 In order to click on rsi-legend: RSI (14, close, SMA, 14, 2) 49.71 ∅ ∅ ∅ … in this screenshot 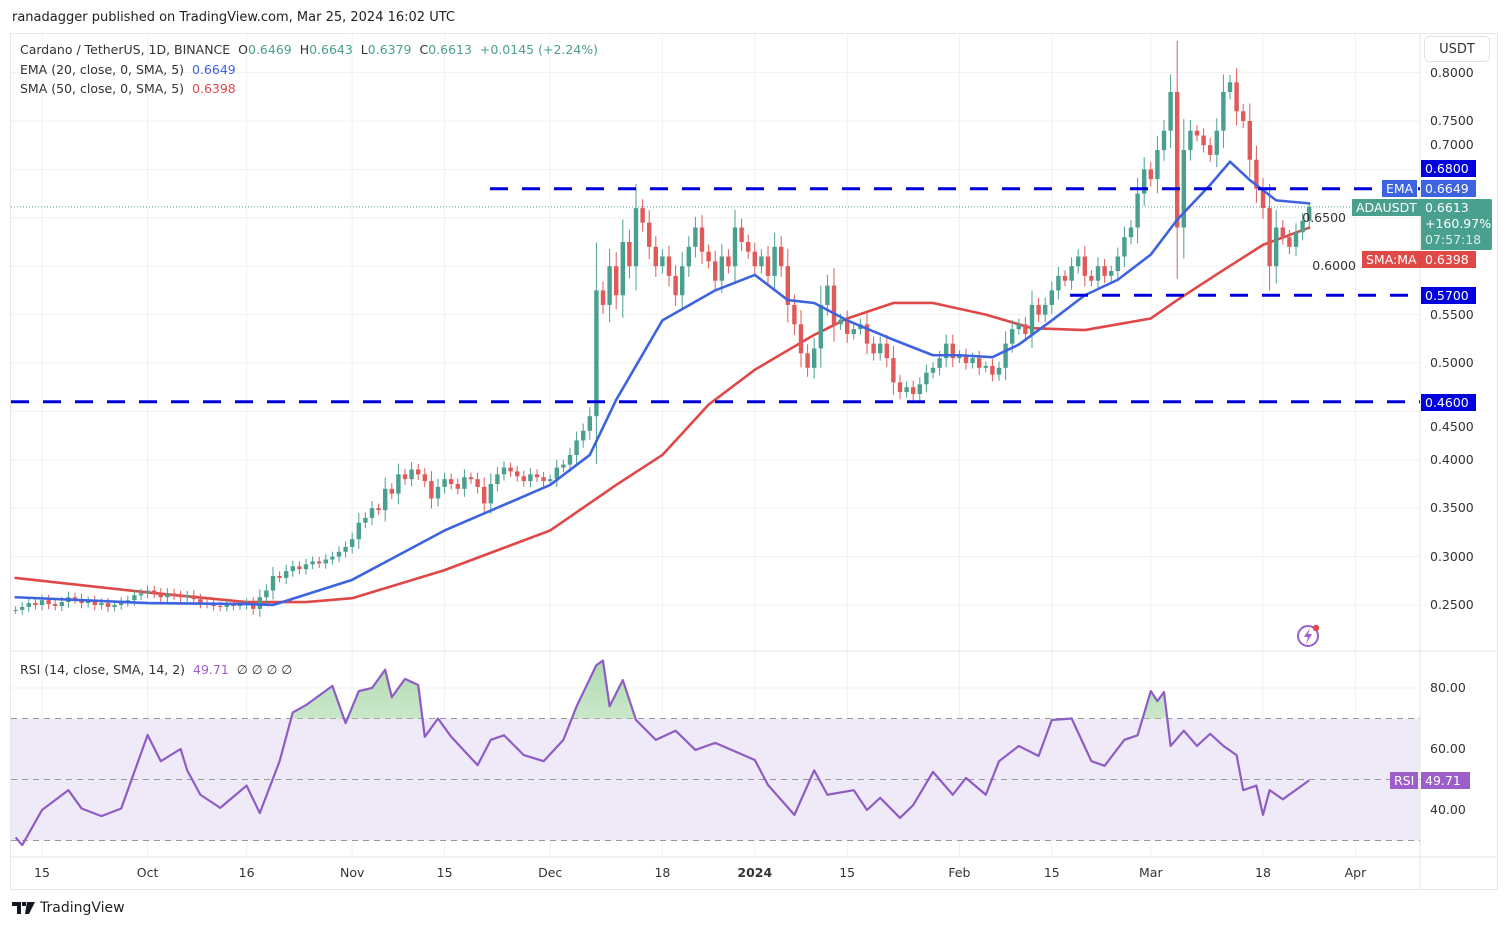, I will do `click(156, 669)`.